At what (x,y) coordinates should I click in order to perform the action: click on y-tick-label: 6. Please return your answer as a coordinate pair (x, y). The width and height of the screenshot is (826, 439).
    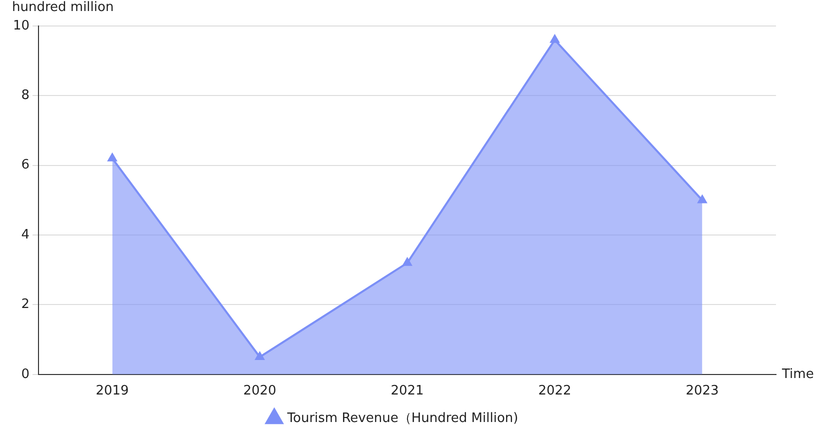
    Looking at the image, I should click on (25, 165).